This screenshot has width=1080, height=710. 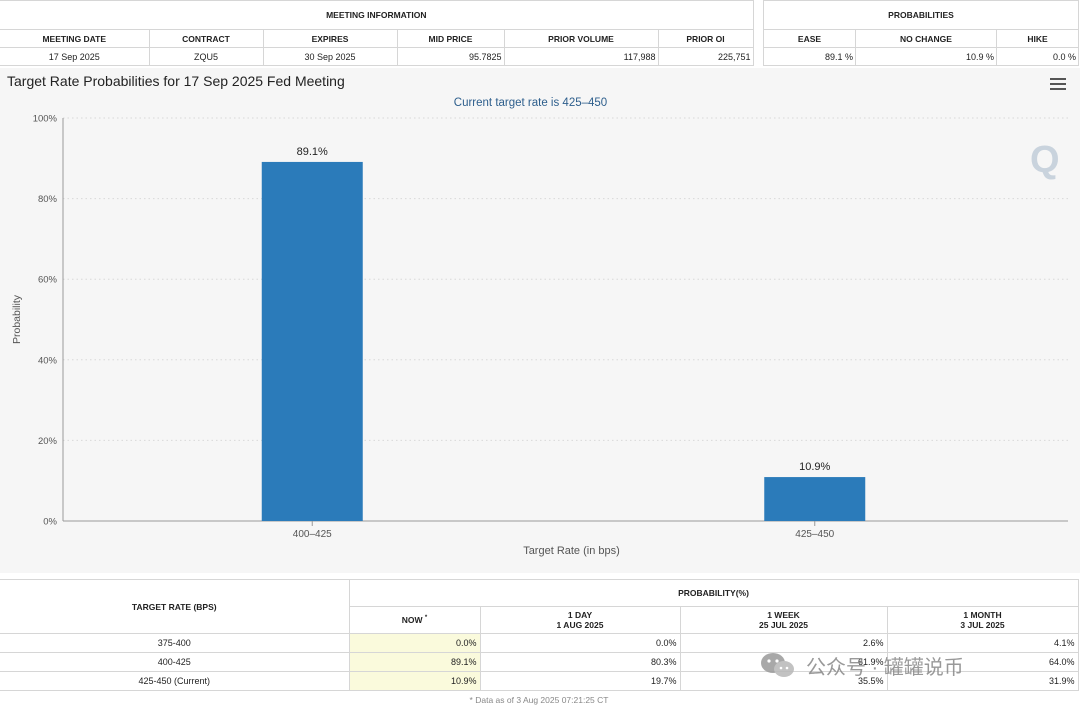 I want to click on meeting-date-value: 17 Sep 2025, so click(x=75, y=56).